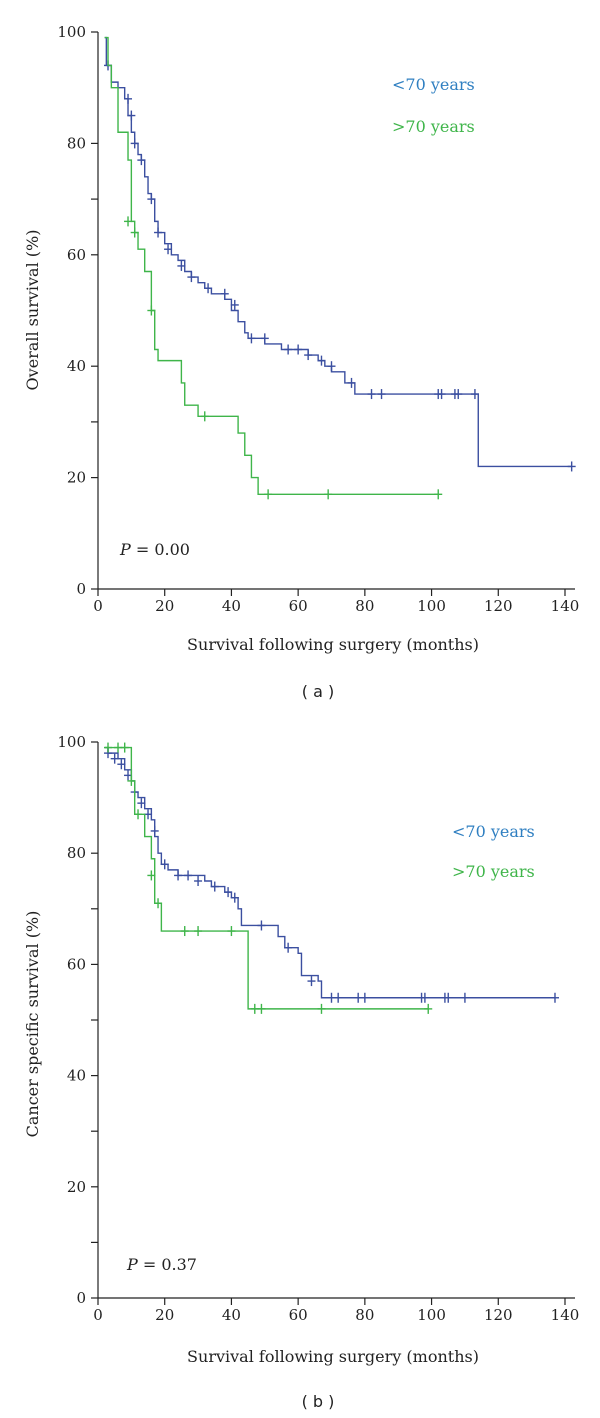 The image size is (600, 1418). I want to click on panel-b-x-tick-label: 40, so click(231, 1315).